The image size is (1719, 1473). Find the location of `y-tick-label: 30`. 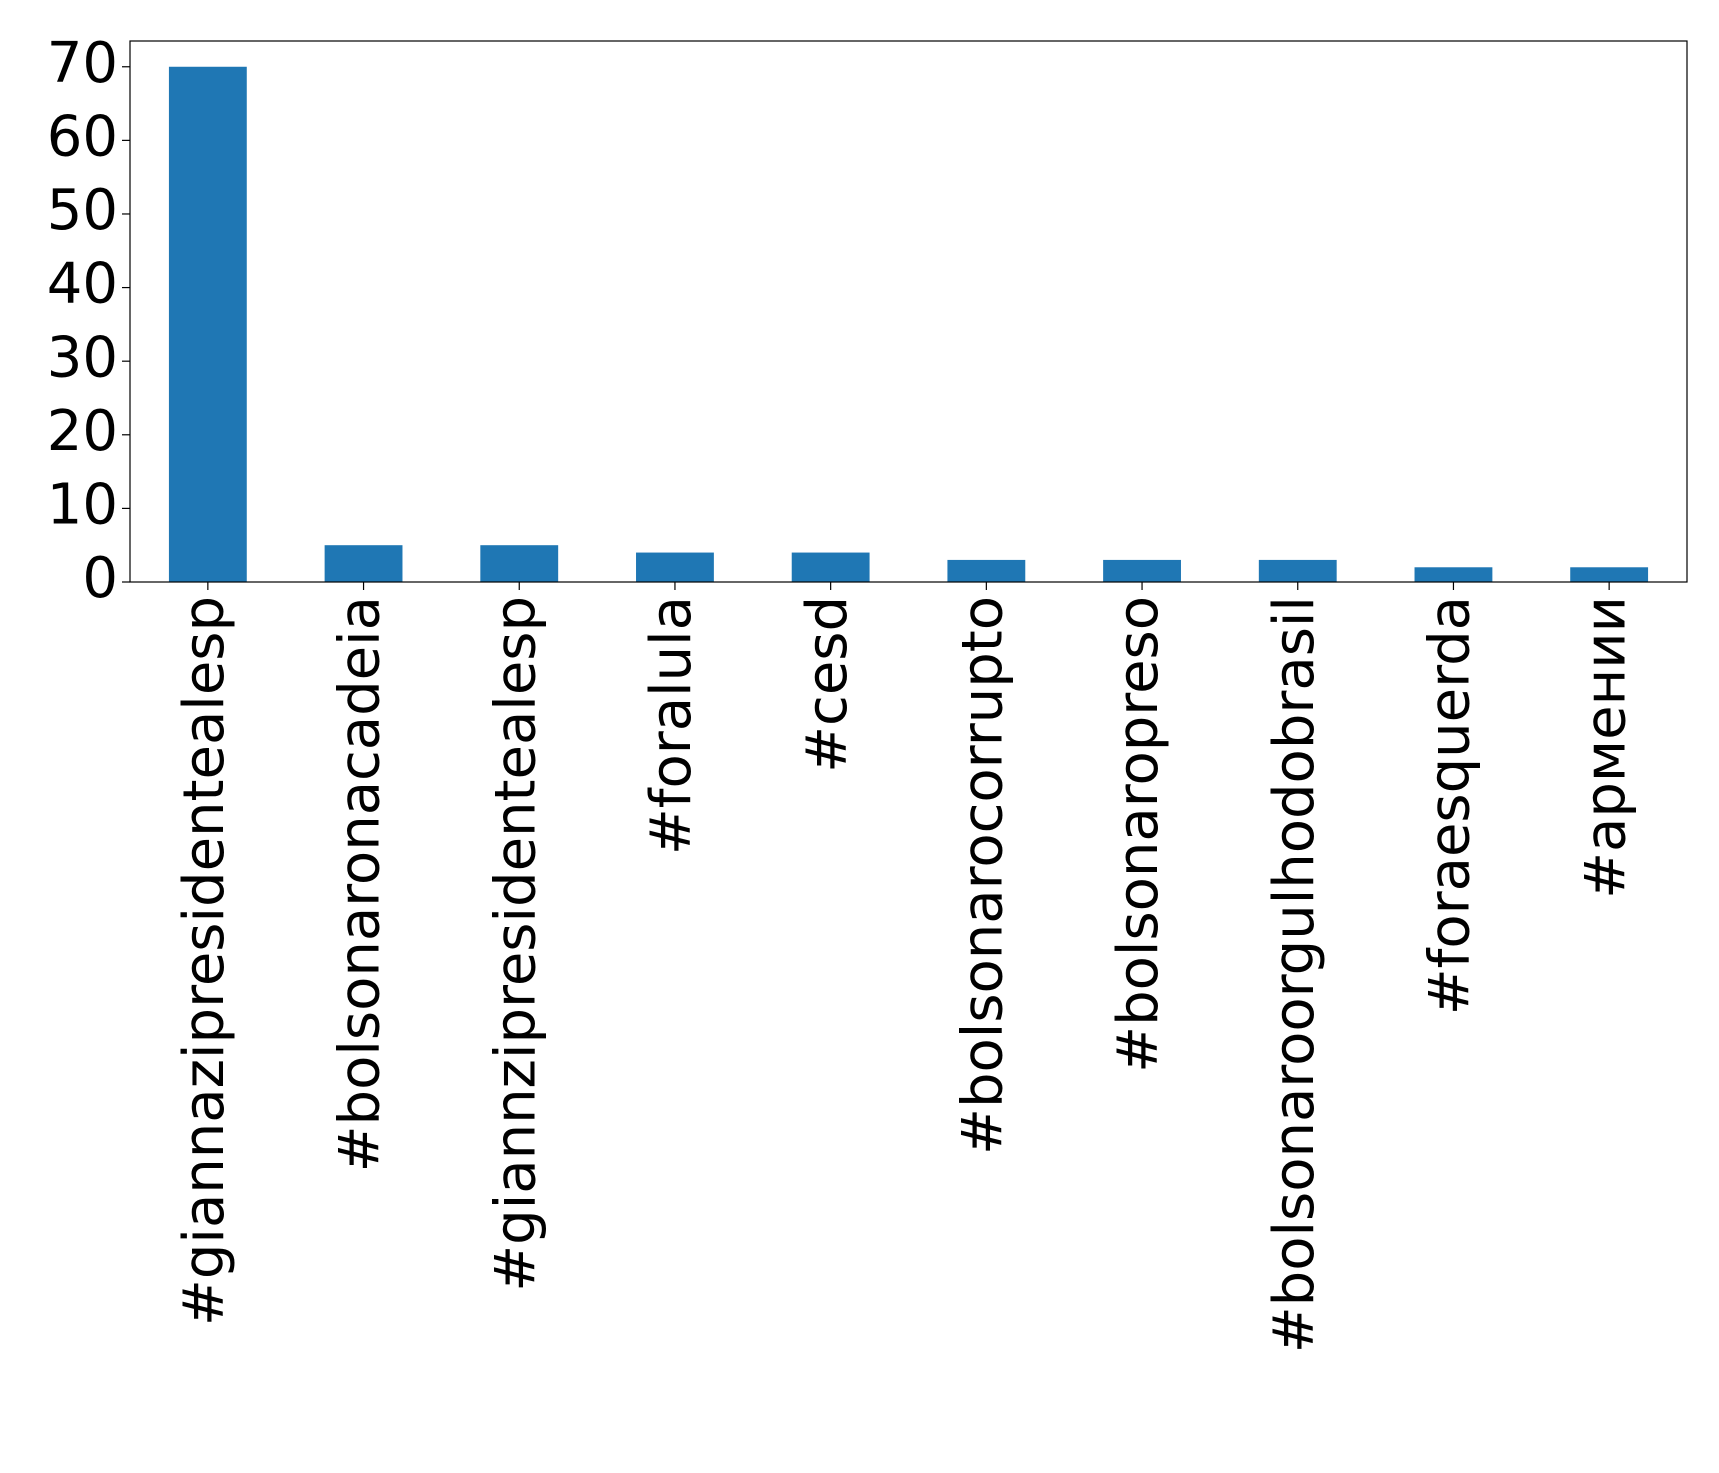

y-tick-label: 30 is located at coordinates (82, 357).